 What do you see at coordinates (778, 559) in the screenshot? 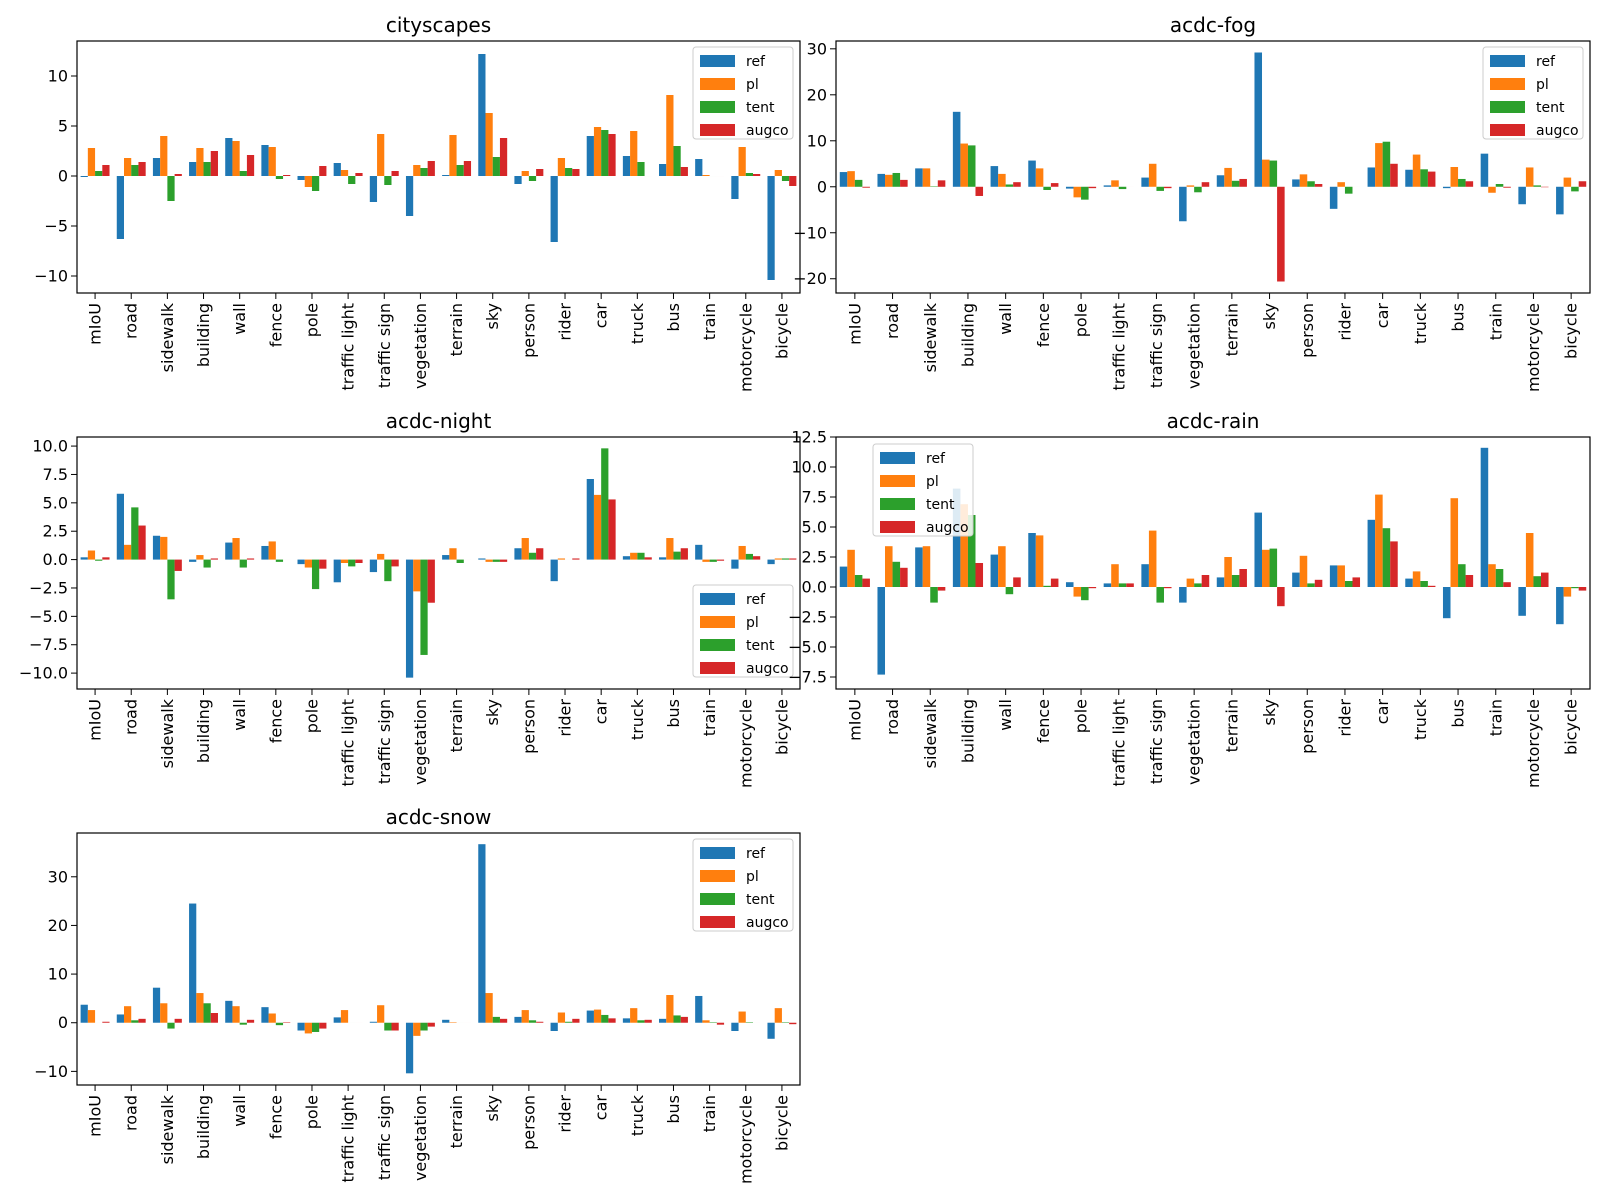
I see `bar-pl-bicycle` at bounding box center [778, 559].